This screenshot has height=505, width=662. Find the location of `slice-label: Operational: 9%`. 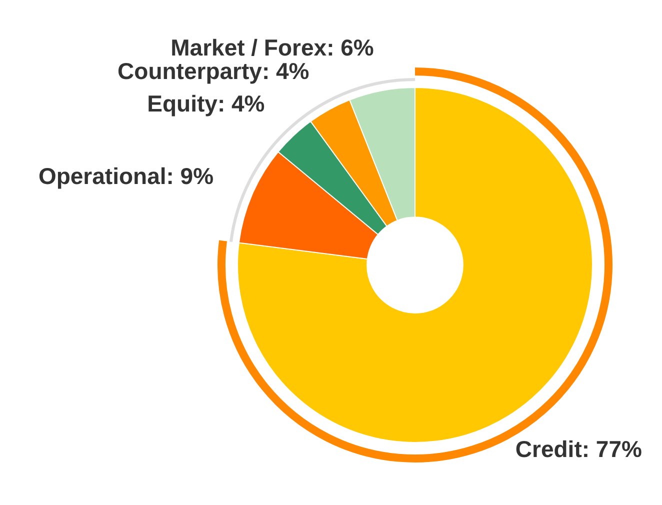

slice-label: Operational: 9% is located at coordinates (126, 176).